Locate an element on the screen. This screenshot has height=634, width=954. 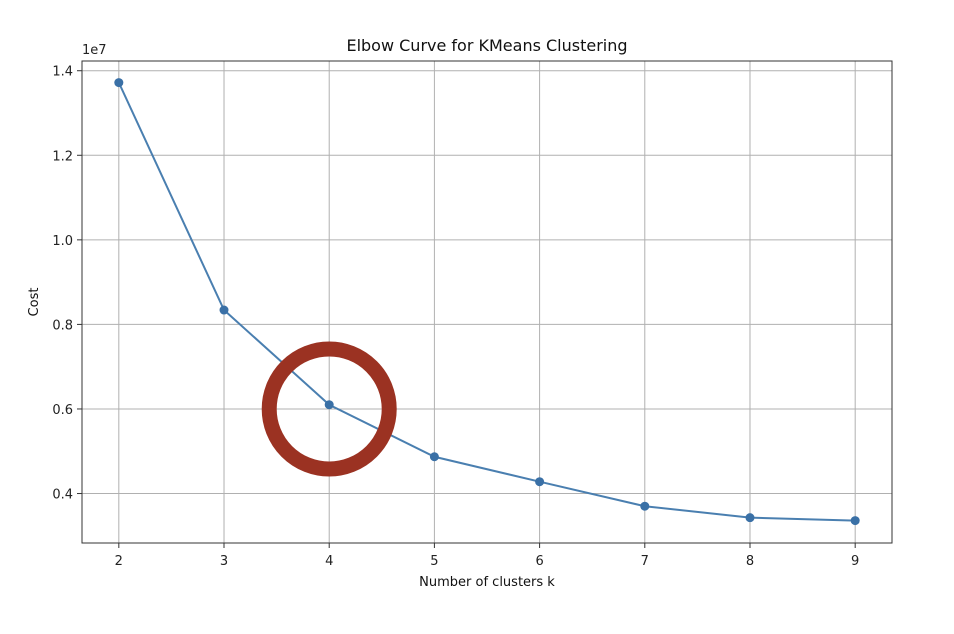
y-tick-label: 1.2 is located at coordinates (62, 156).